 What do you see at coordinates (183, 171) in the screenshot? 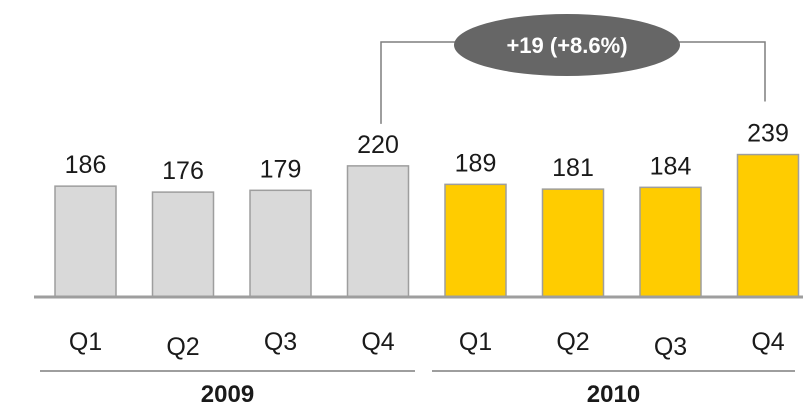
I see `value-label: 176` at bounding box center [183, 171].